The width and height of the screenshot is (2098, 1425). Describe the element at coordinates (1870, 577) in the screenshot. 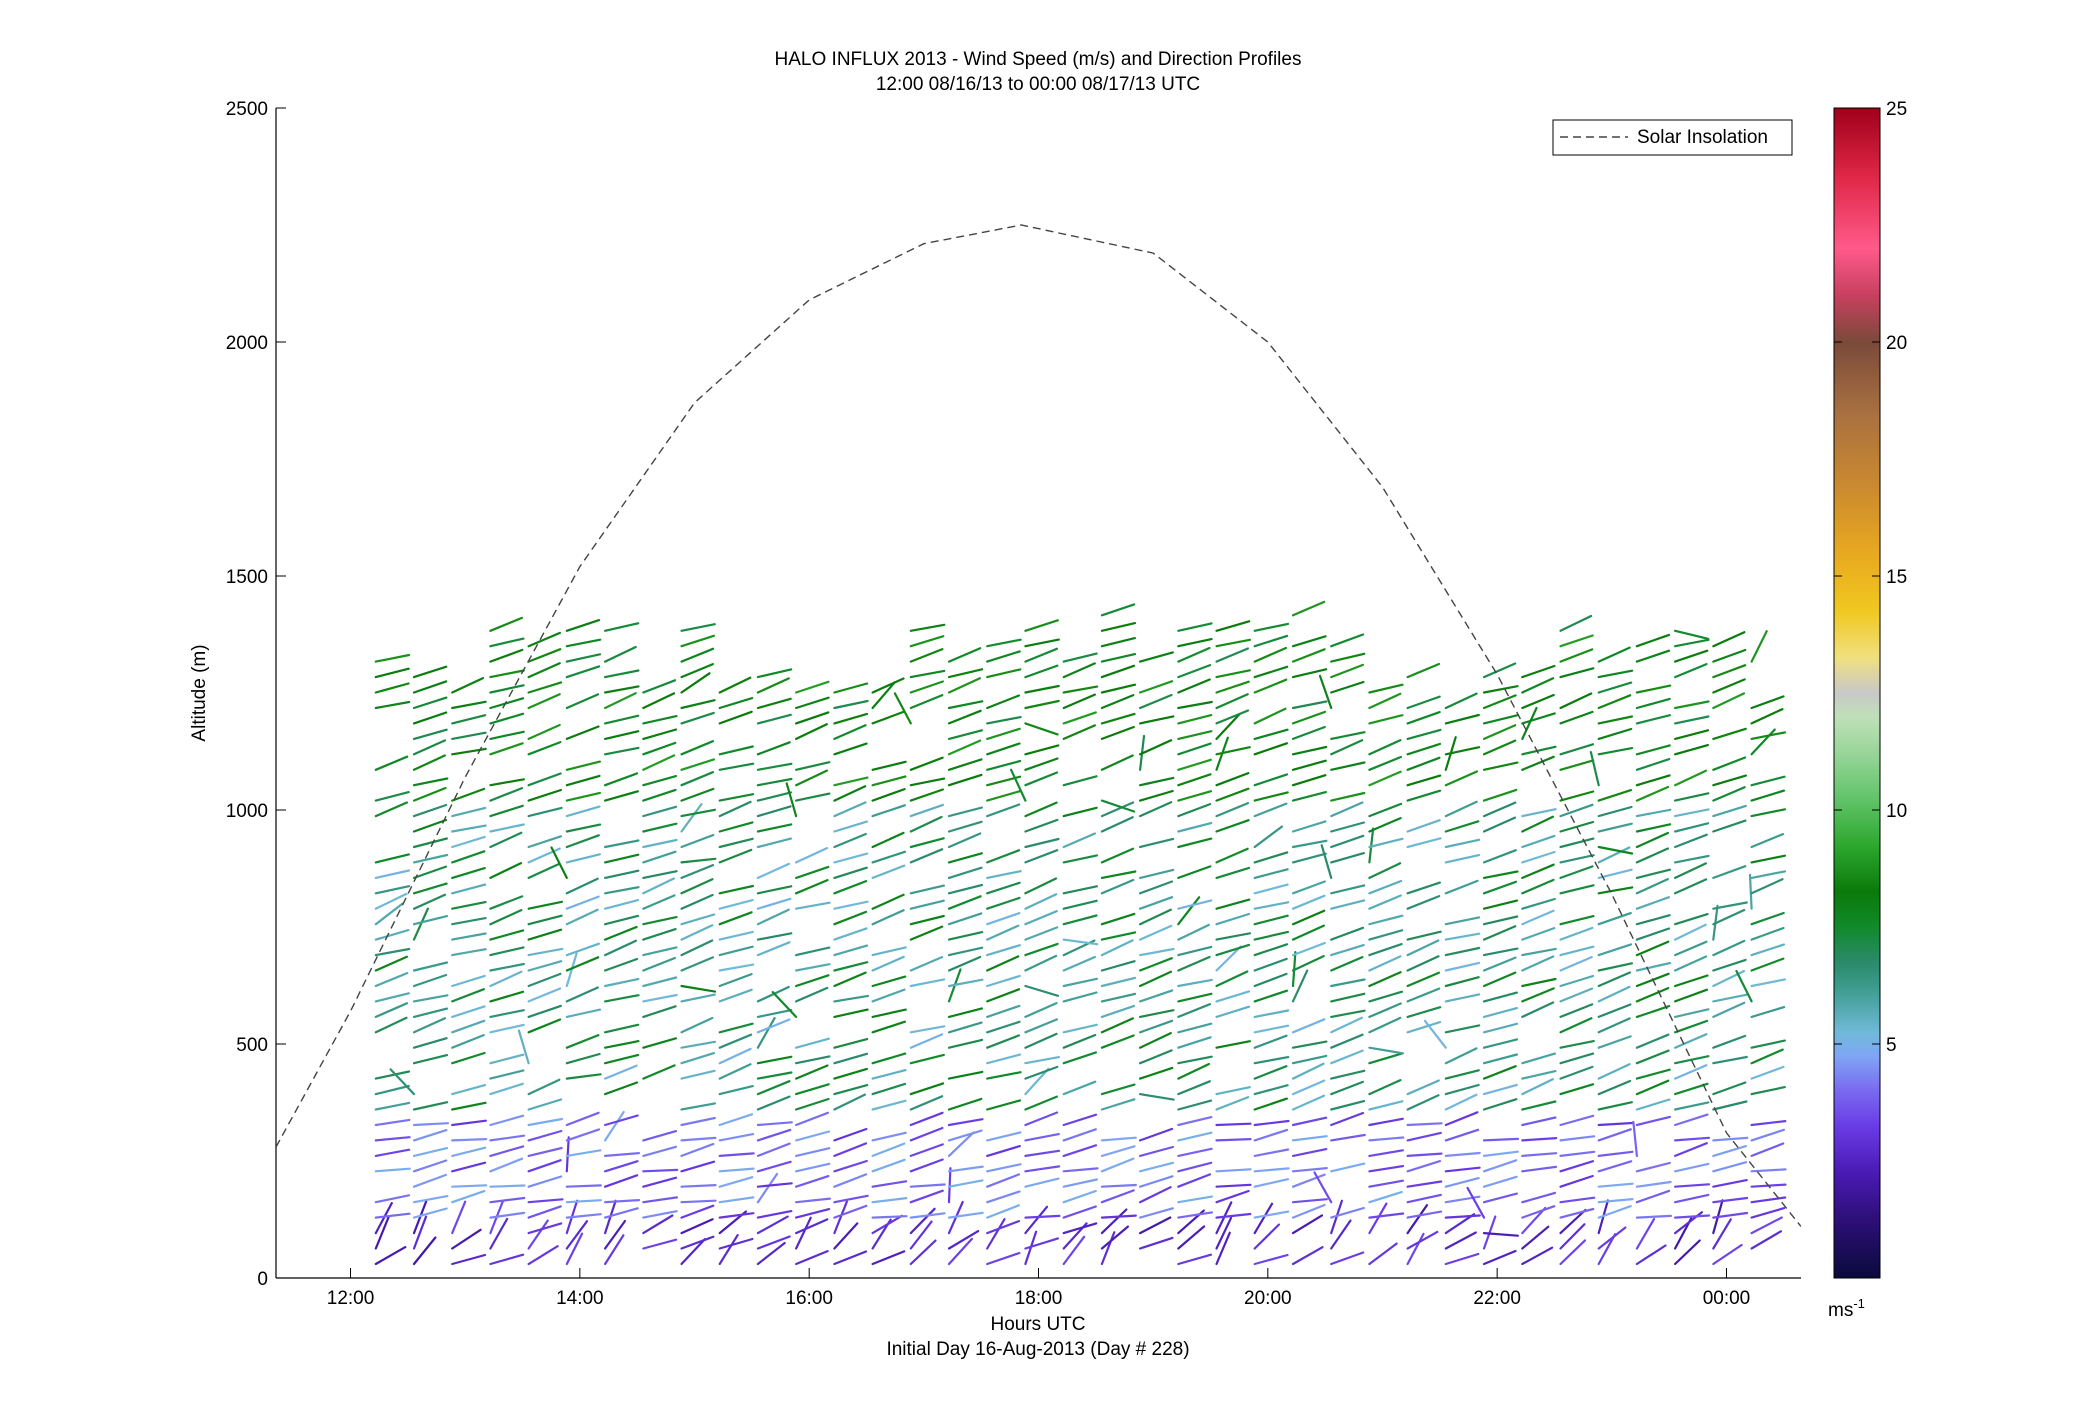

I see `colorbar-ticks: 5 10 15 20 25` at that location.